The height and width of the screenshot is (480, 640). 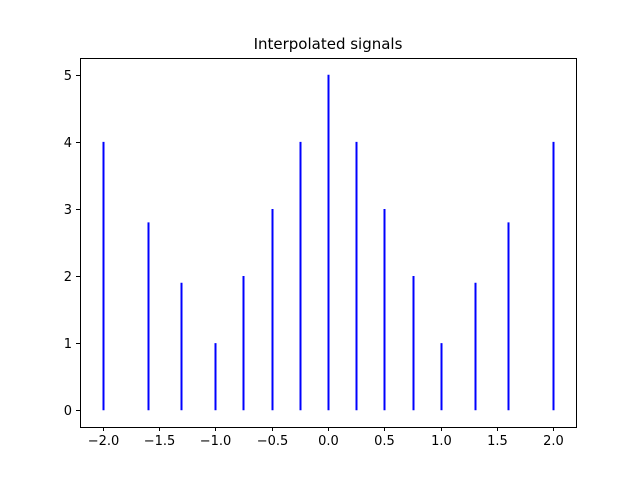 I want to click on y-tick-label: 5, so click(x=68, y=76).